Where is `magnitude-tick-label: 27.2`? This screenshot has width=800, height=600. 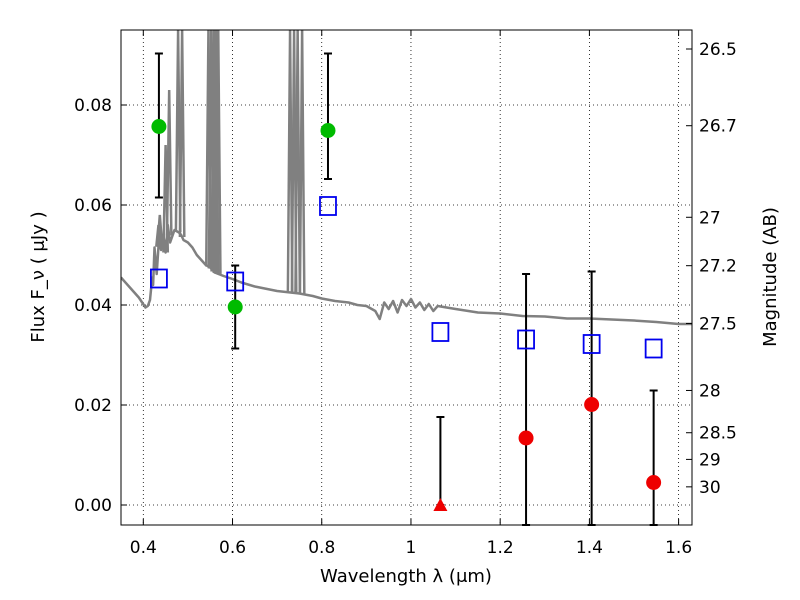
magnitude-tick-label: 27.2 is located at coordinates (718, 267).